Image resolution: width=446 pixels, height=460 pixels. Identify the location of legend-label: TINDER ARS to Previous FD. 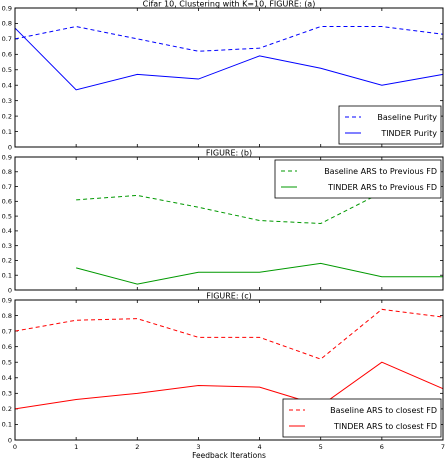
(382, 187).